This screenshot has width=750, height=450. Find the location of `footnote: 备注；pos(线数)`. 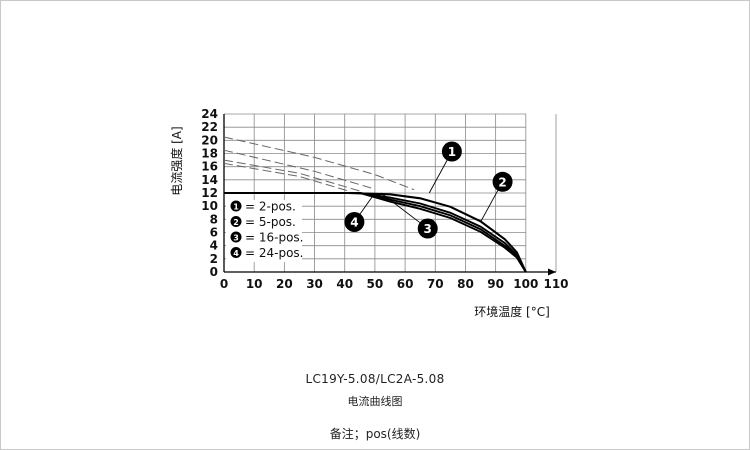

footnote: 备注；pos(线数) is located at coordinates (375, 434).